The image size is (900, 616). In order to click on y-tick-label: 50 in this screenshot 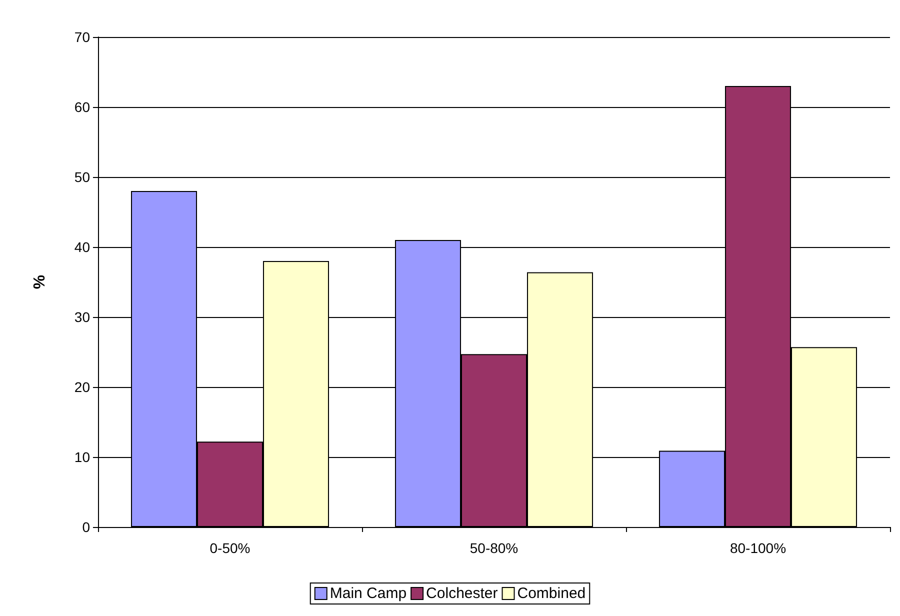, I will do `click(82, 177)`.